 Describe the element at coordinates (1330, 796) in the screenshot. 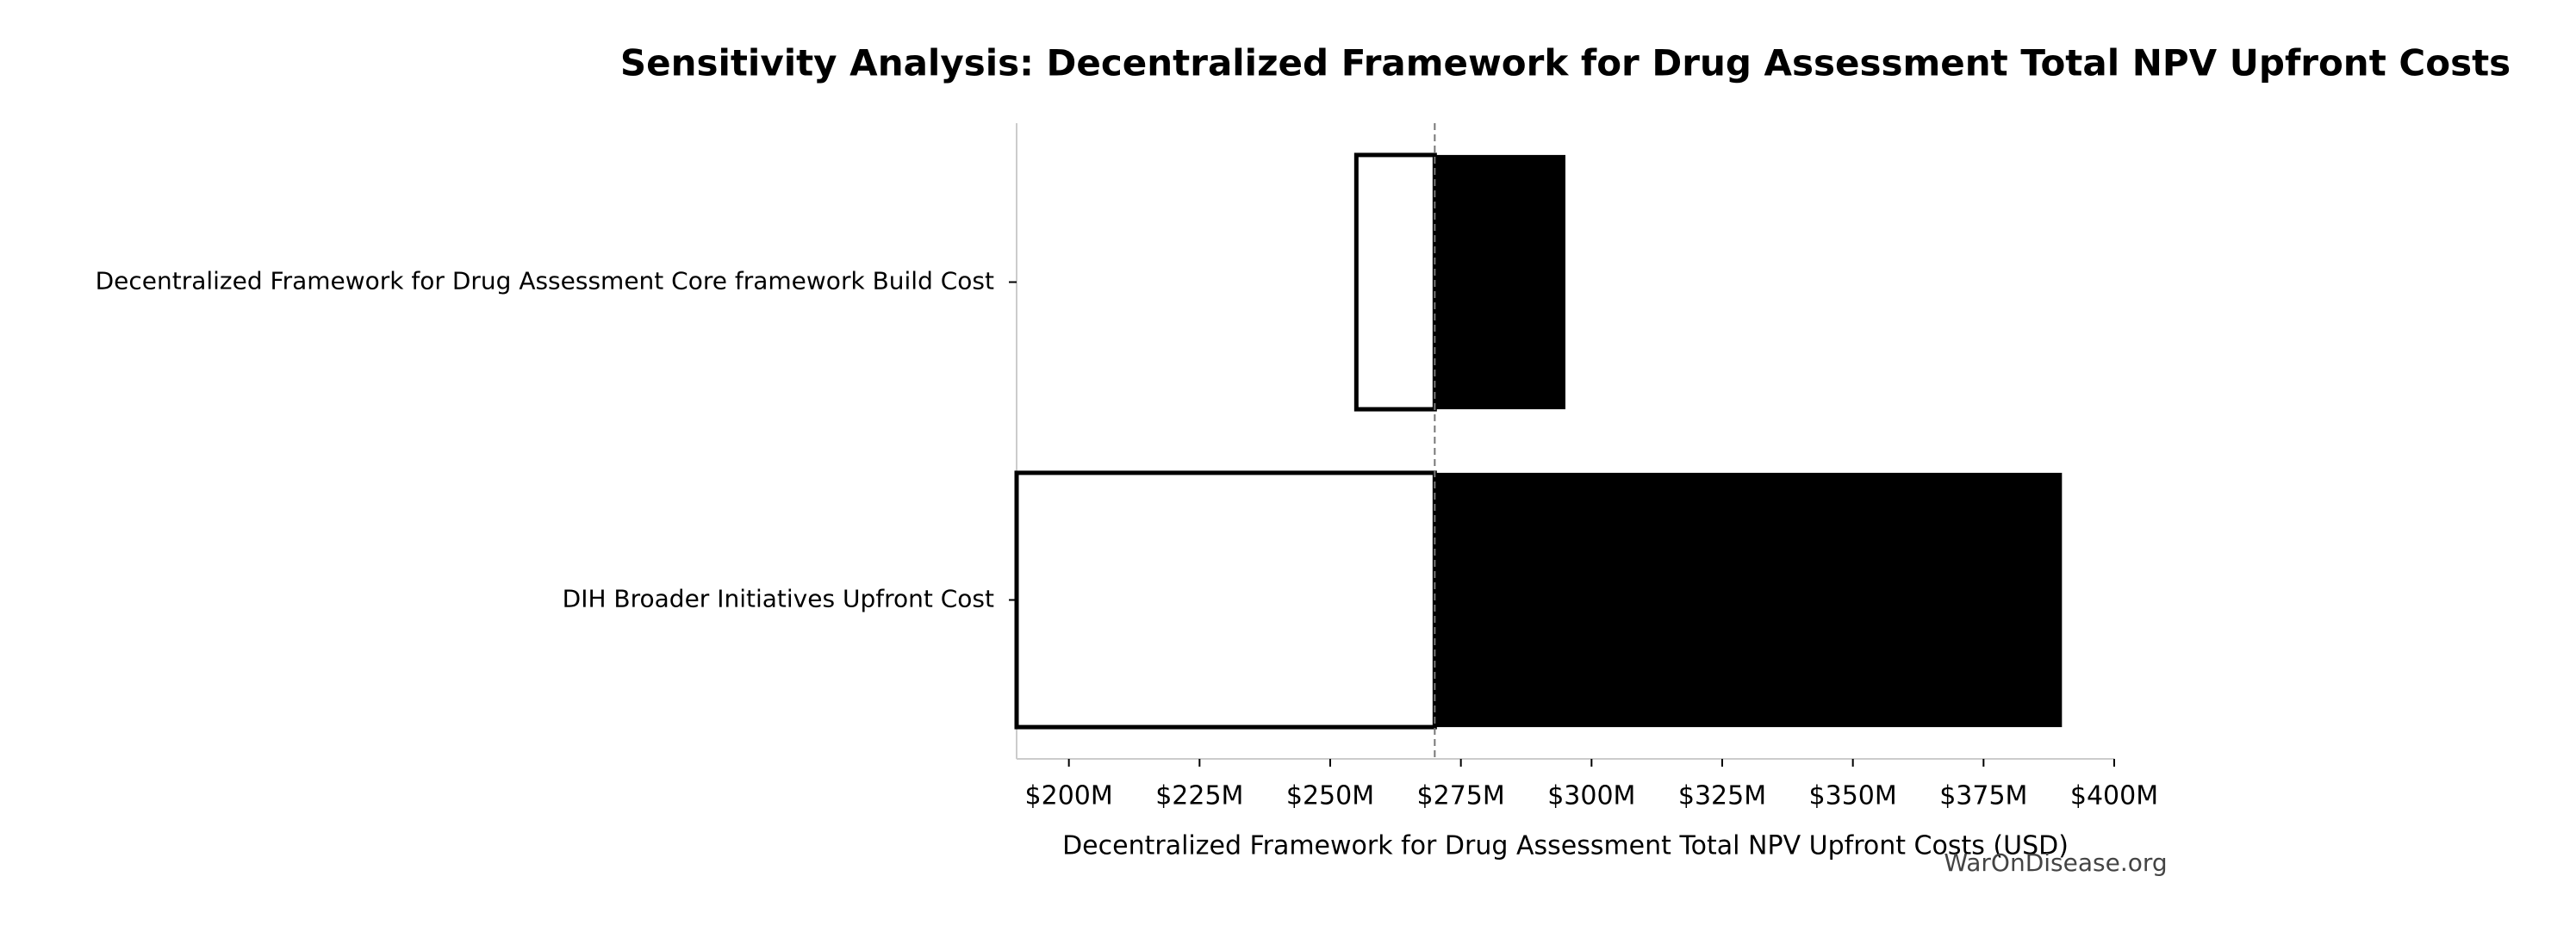

I see `x-tick-label: $250M` at that location.